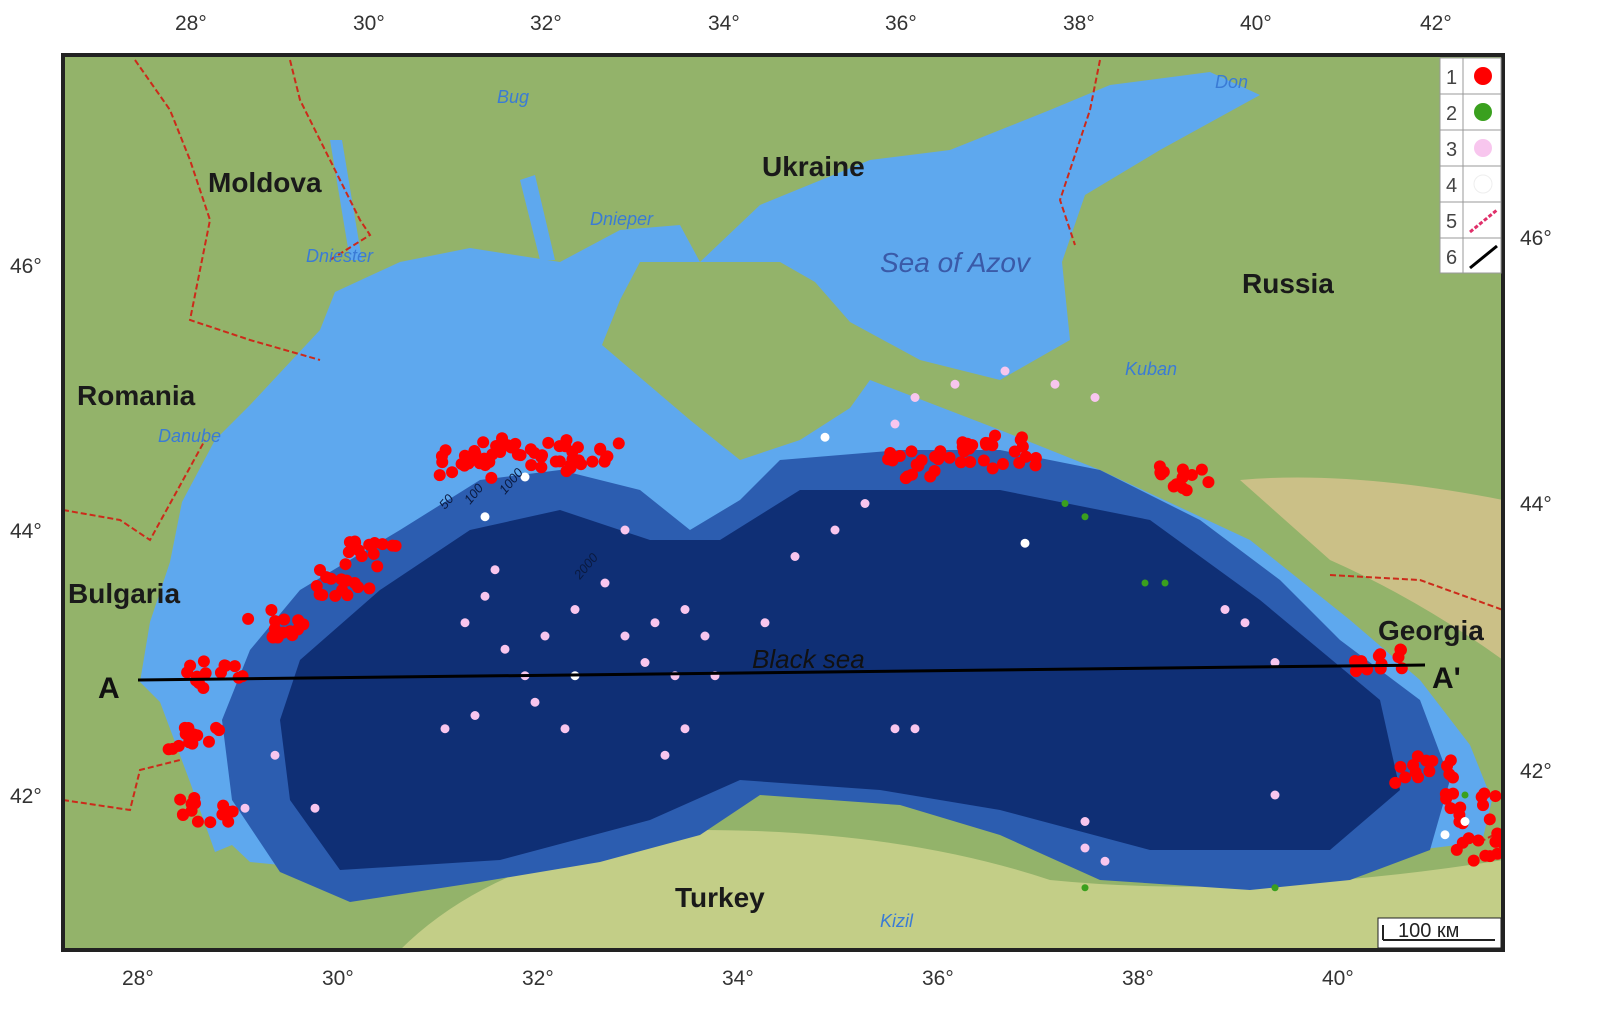 This screenshot has width=1620, height=1036. Describe the element at coordinates (1371, 568) in the screenshot. I see `mountains-caucasus` at that location.